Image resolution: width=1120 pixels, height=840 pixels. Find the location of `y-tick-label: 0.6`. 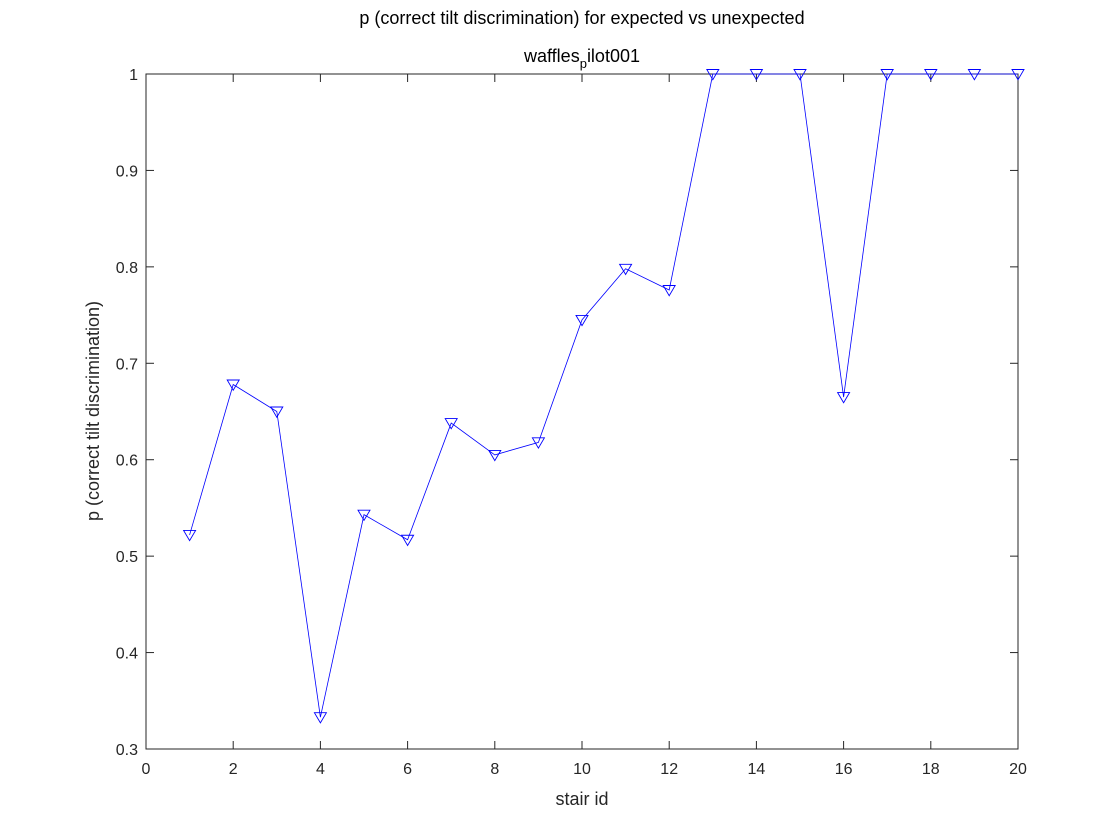

y-tick-label: 0.6 is located at coordinates (127, 461).